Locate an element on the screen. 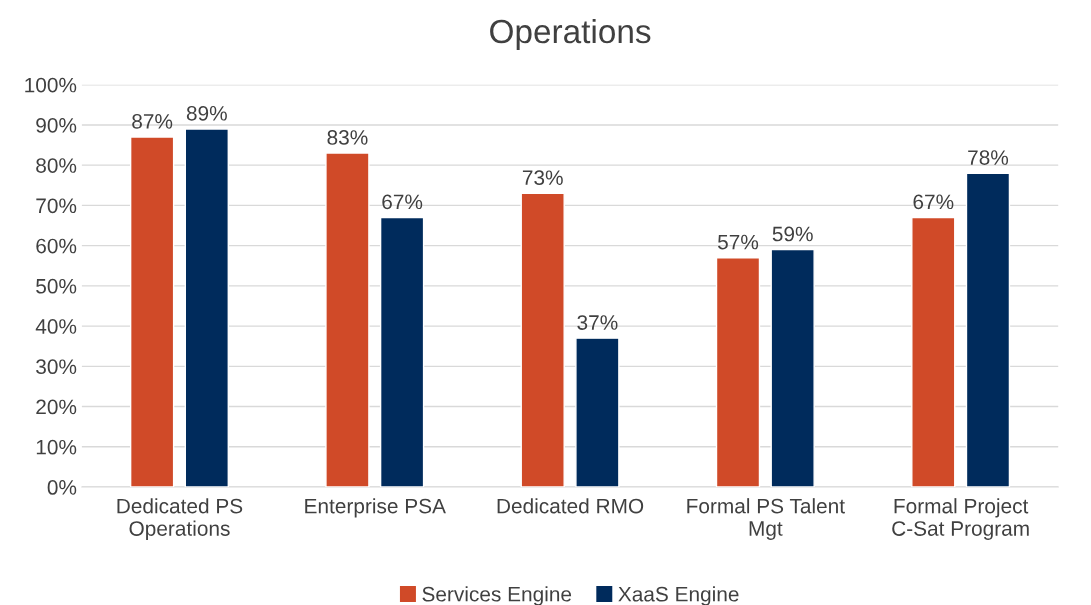  y-tick-label: 10% is located at coordinates (56, 447).